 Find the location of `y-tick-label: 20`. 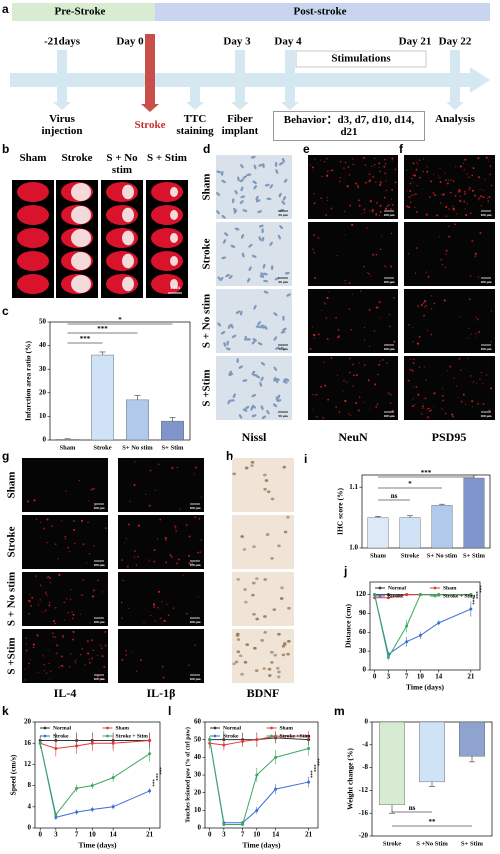

y-tick-label: 20 is located at coordinates (198, 792).